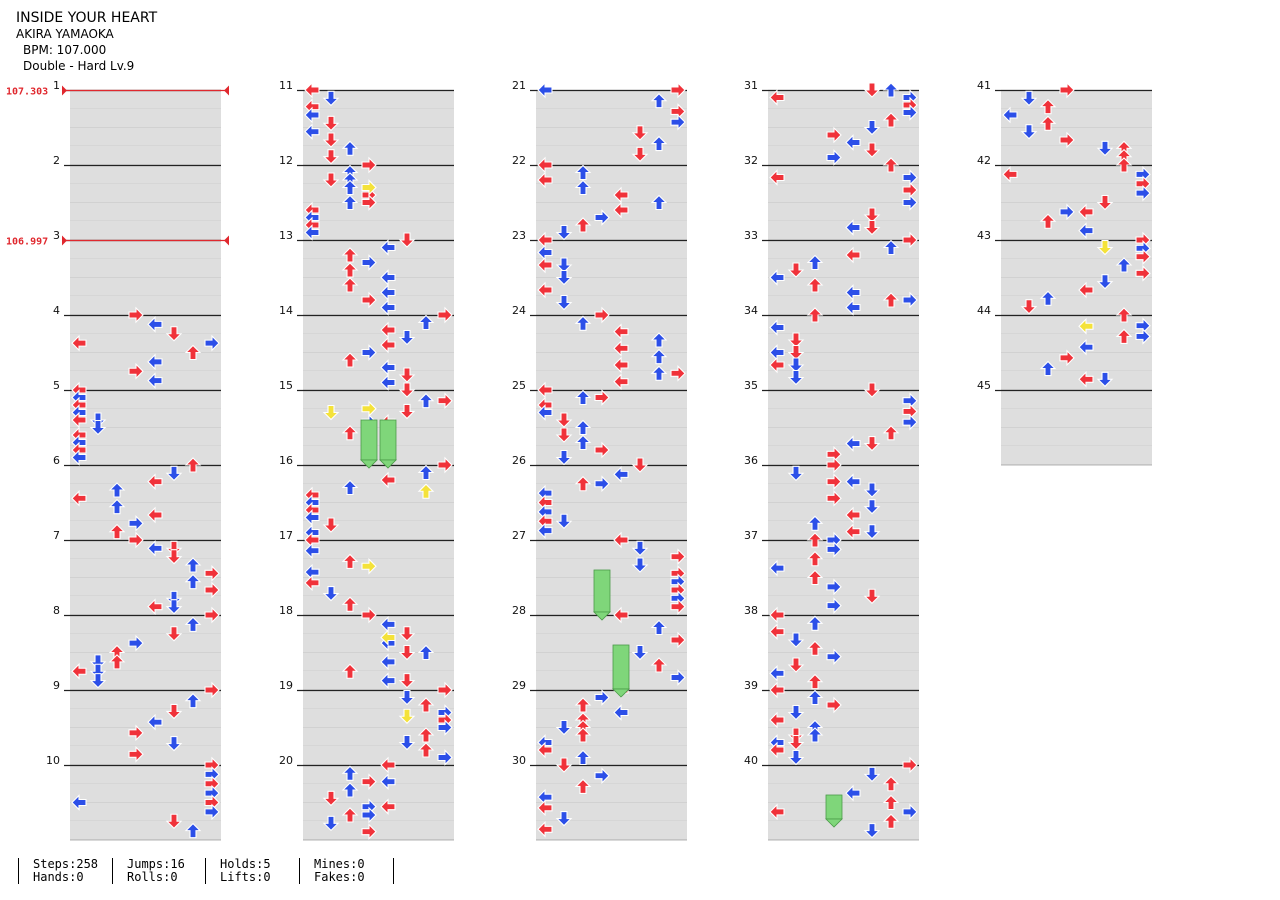  Describe the element at coordinates (286, 385) in the screenshot. I see `measure-number: 15` at that location.